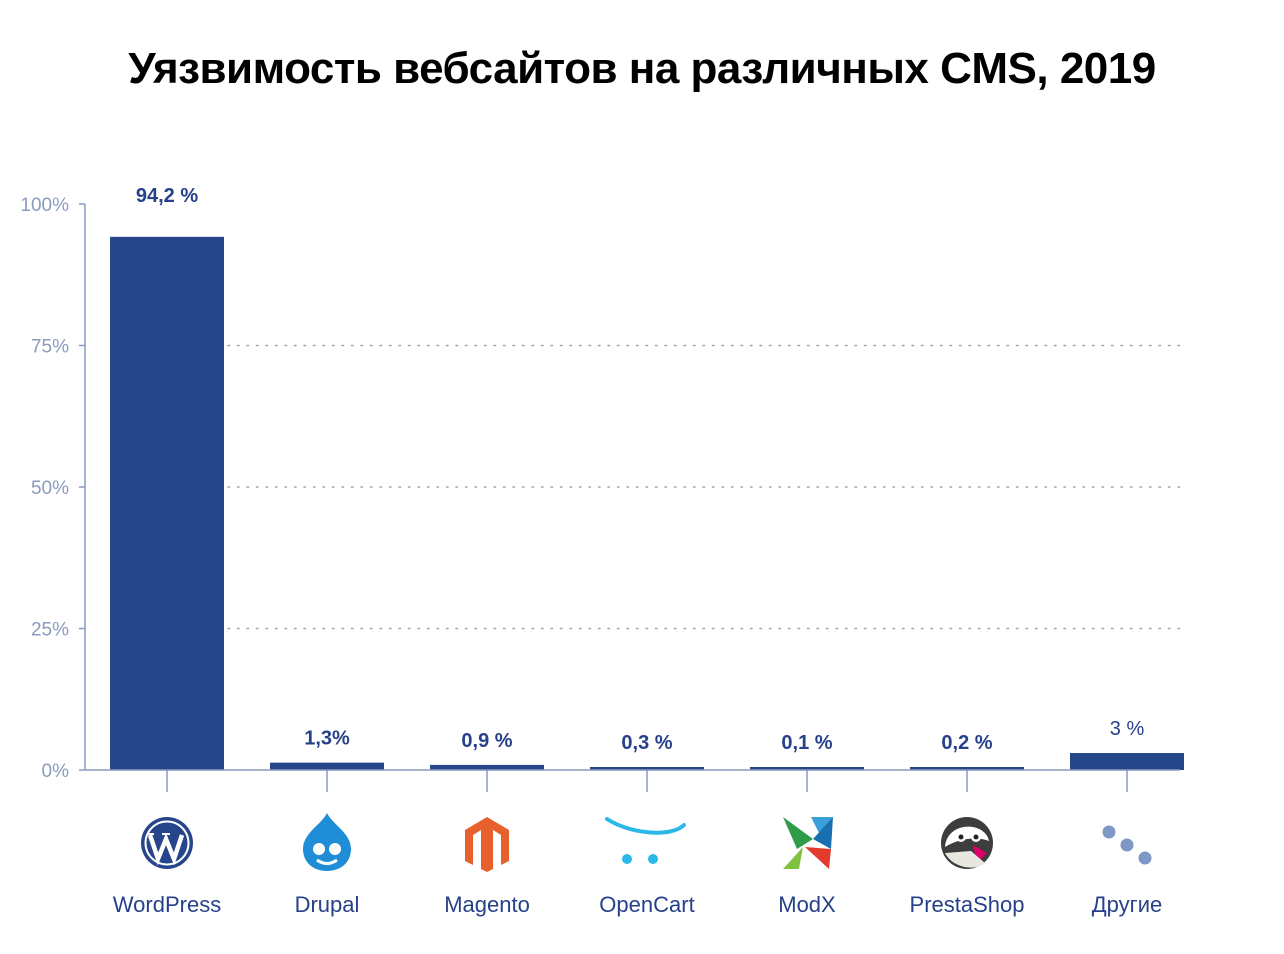 The height and width of the screenshot is (954, 1284). Describe the element at coordinates (167, 843) in the screenshot. I see `wordpress-icon` at that location.